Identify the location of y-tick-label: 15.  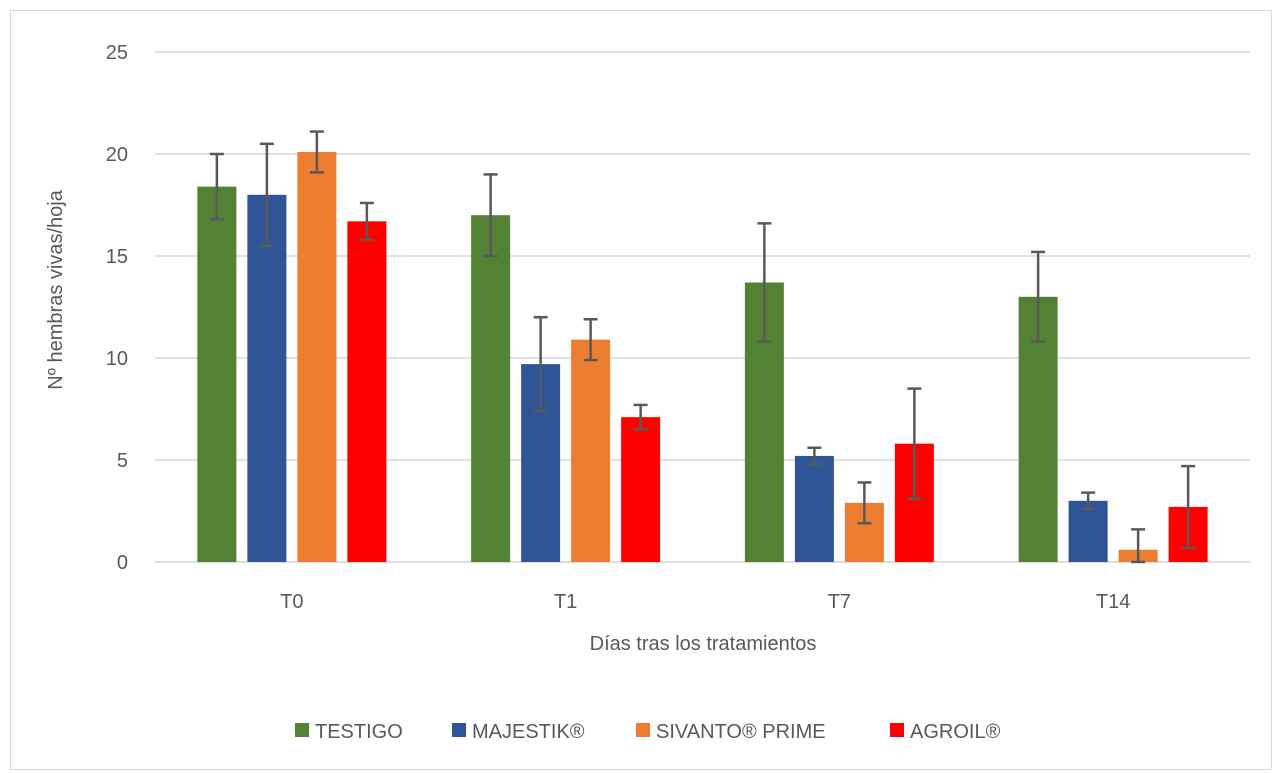
(117, 257).